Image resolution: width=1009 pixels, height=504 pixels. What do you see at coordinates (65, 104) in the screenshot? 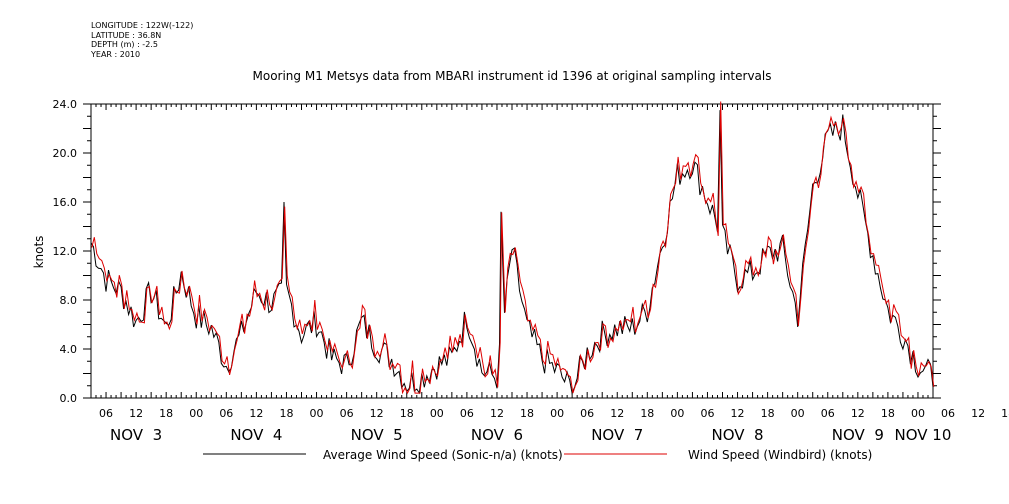
I see `y-tick-label: 24.0` at bounding box center [65, 104].